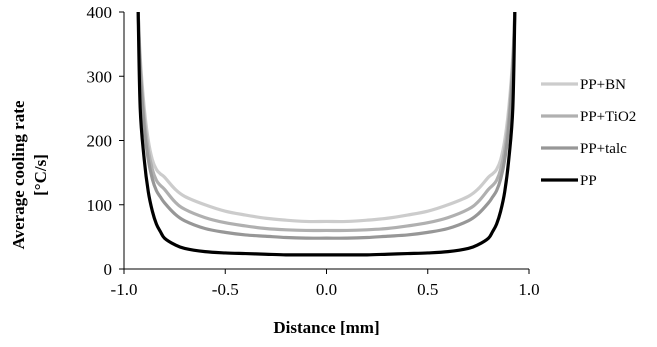 This screenshot has width=657, height=347. I want to click on legend-label: PP+TiO2, so click(608, 117).